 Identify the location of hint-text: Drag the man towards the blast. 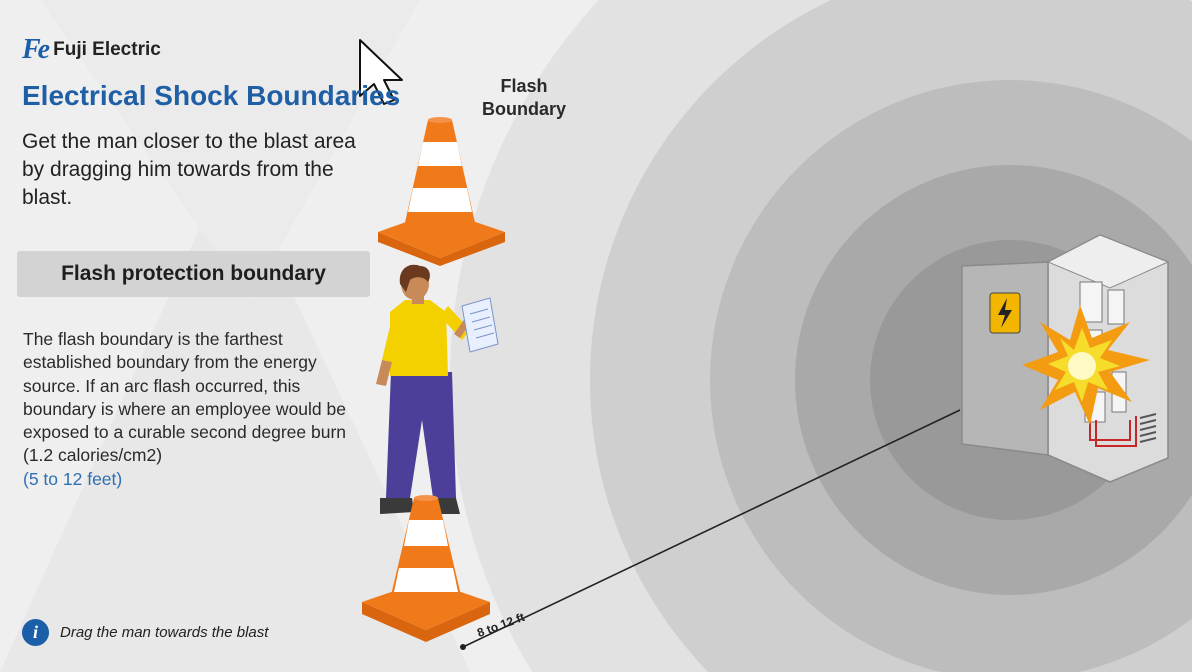
(164, 632).